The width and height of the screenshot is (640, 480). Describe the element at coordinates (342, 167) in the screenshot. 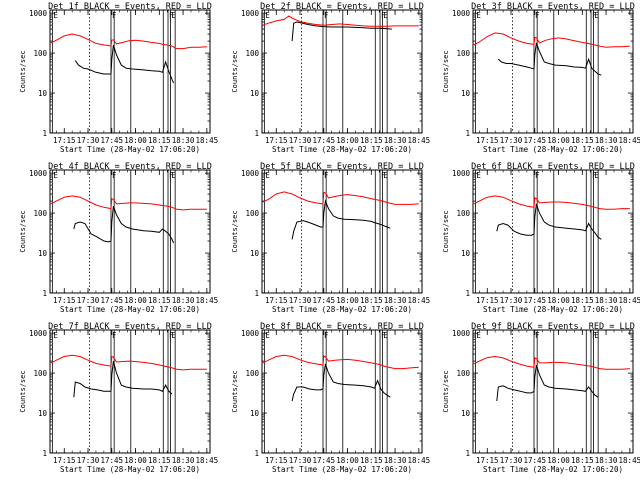

I see `panel-title: Det 5f BLACK = Events, RED = LLD` at that location.